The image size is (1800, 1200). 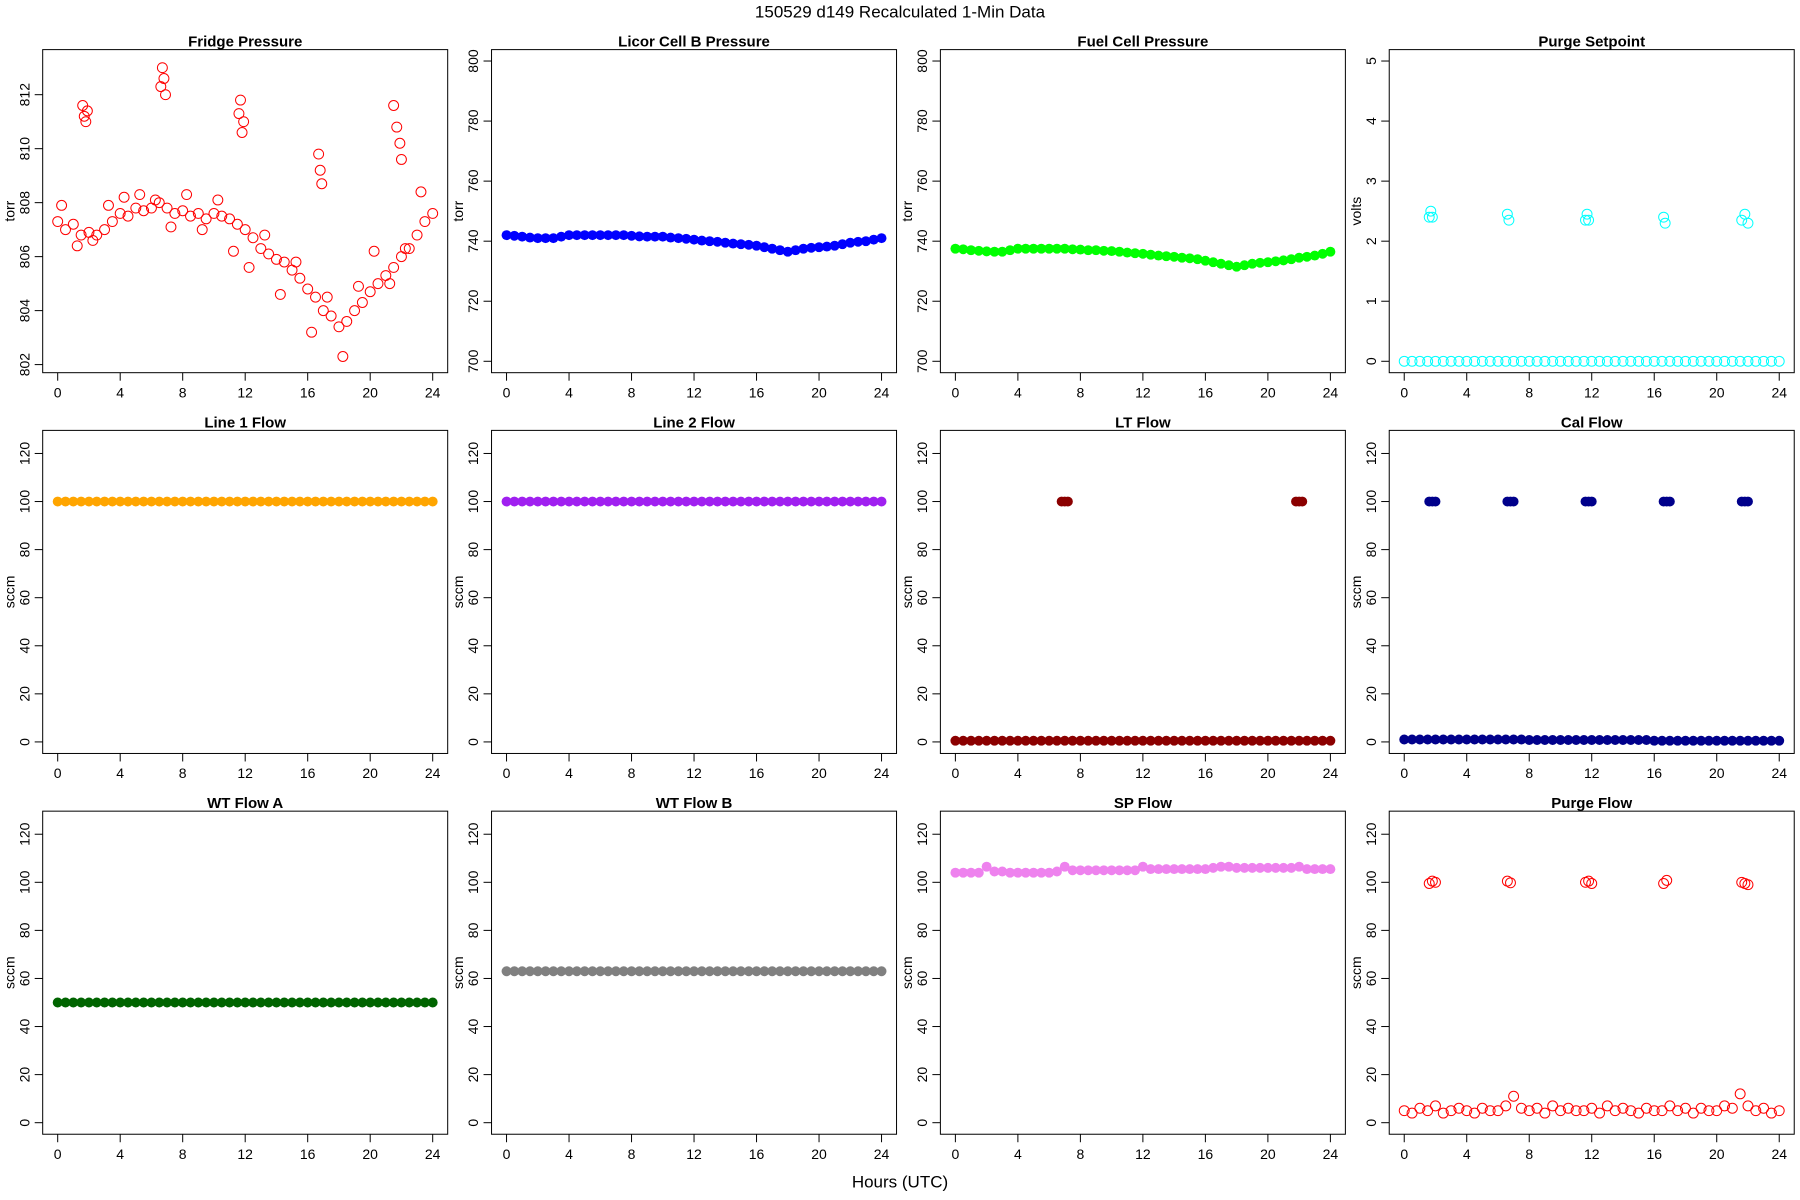 What do you see at coordinates (694, 422) in the screenshot?
I see `panel-title: Line 2 Flow` at bounding box center [694, 422].